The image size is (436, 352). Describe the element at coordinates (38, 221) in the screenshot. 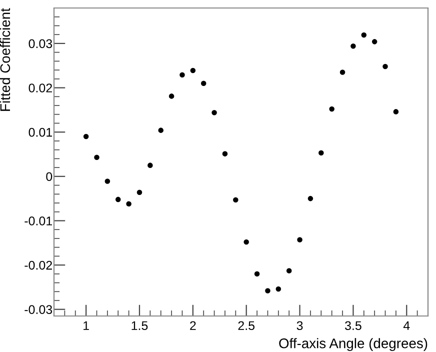

I see `y-tick-label: -0.01` at that location.